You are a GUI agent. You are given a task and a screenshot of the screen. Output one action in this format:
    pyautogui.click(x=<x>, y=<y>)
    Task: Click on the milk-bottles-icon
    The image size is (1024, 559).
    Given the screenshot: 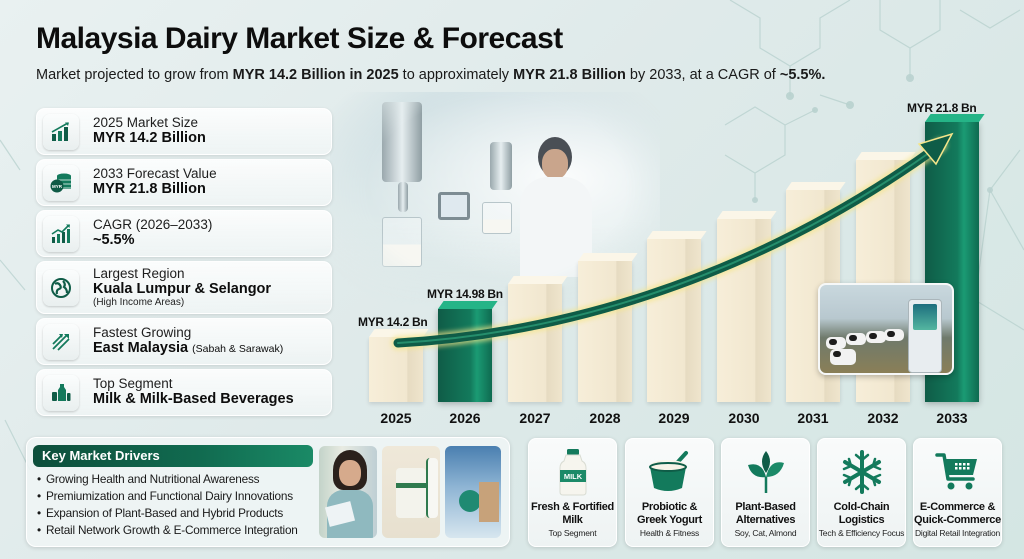 What is the action you would take?
    pyautogui.click(x=61, y=392)
    